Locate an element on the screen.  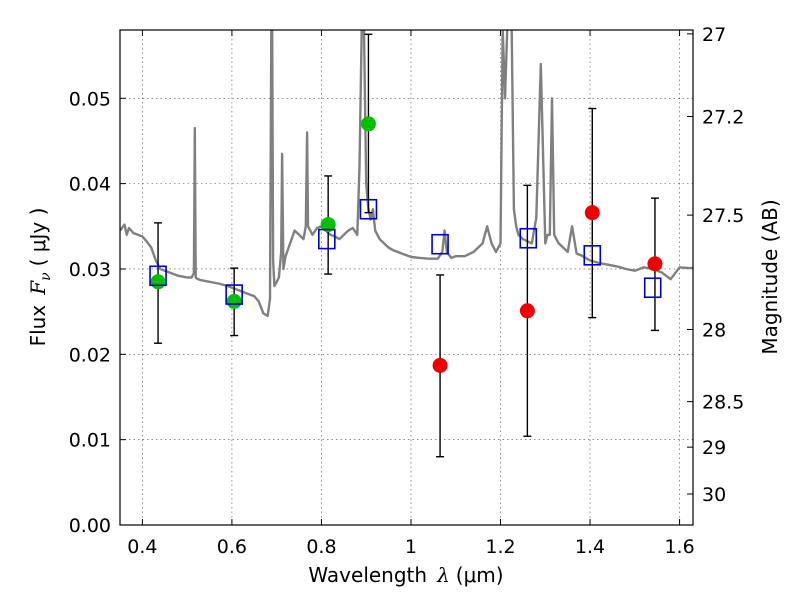
y2-axis-label: Magnitude (AB) is located at coordinates (770, 276).